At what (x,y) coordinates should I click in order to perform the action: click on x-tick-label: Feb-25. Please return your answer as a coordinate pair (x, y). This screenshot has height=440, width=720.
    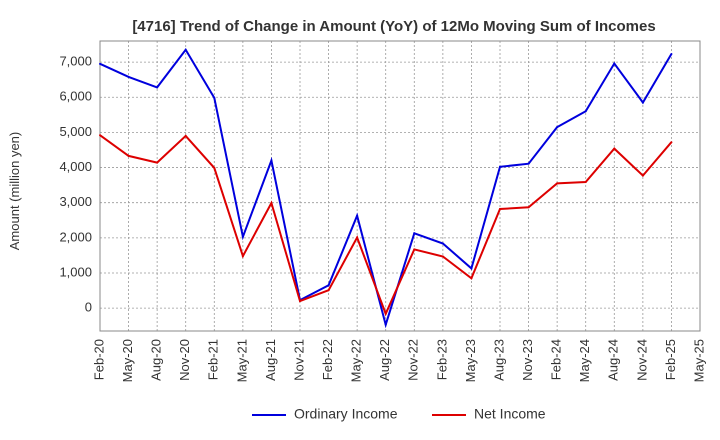
    Looking at the image, I should click on (670, 359).